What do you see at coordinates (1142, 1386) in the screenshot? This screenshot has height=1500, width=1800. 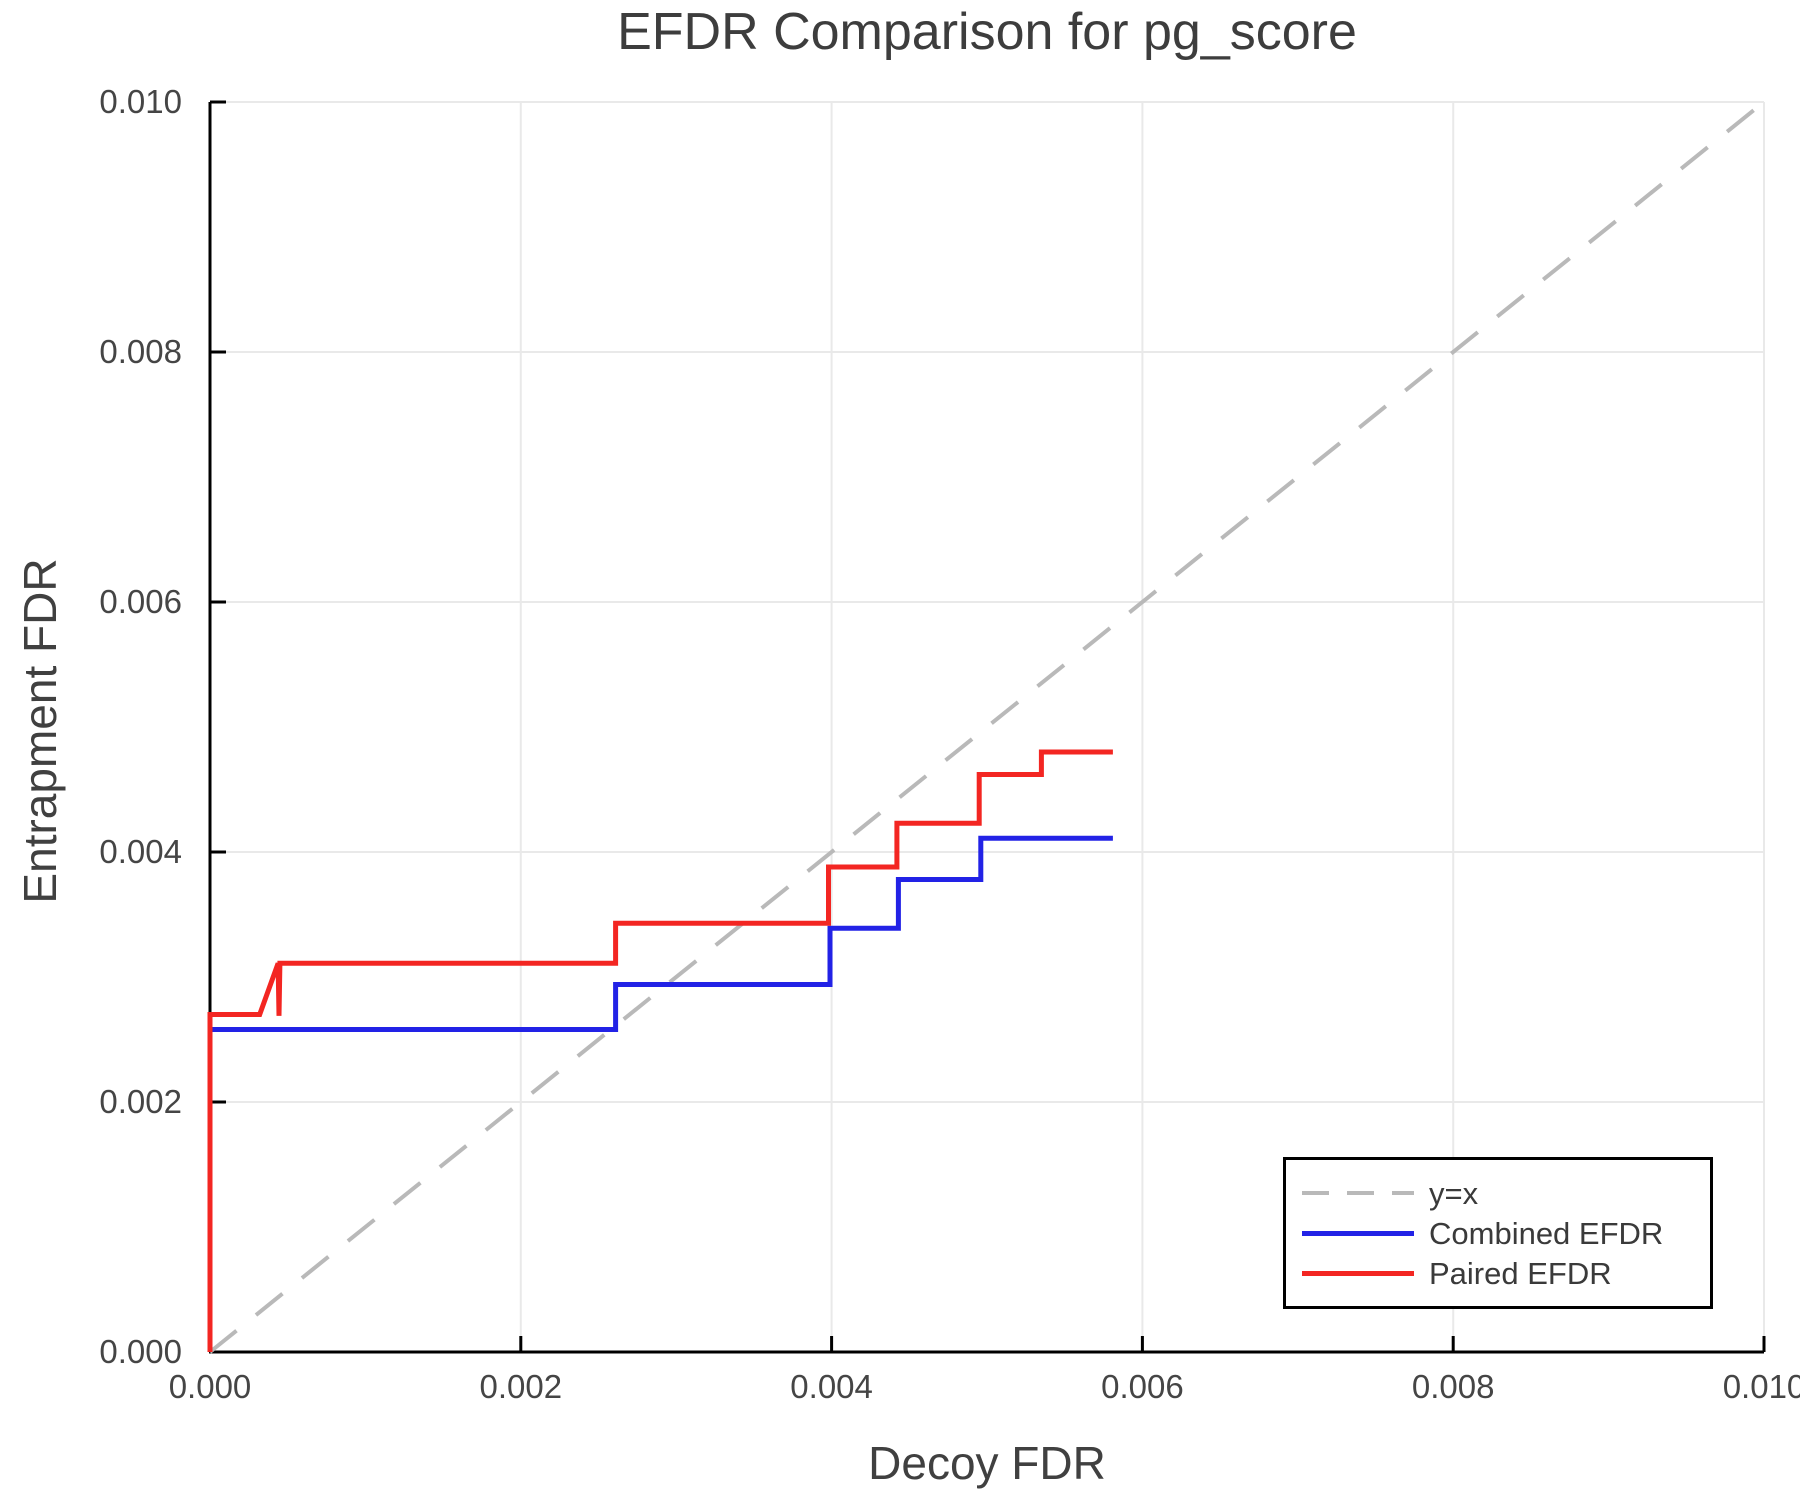 I see `x-tick-label: 0.006` at bounding box center [1142, 1386].